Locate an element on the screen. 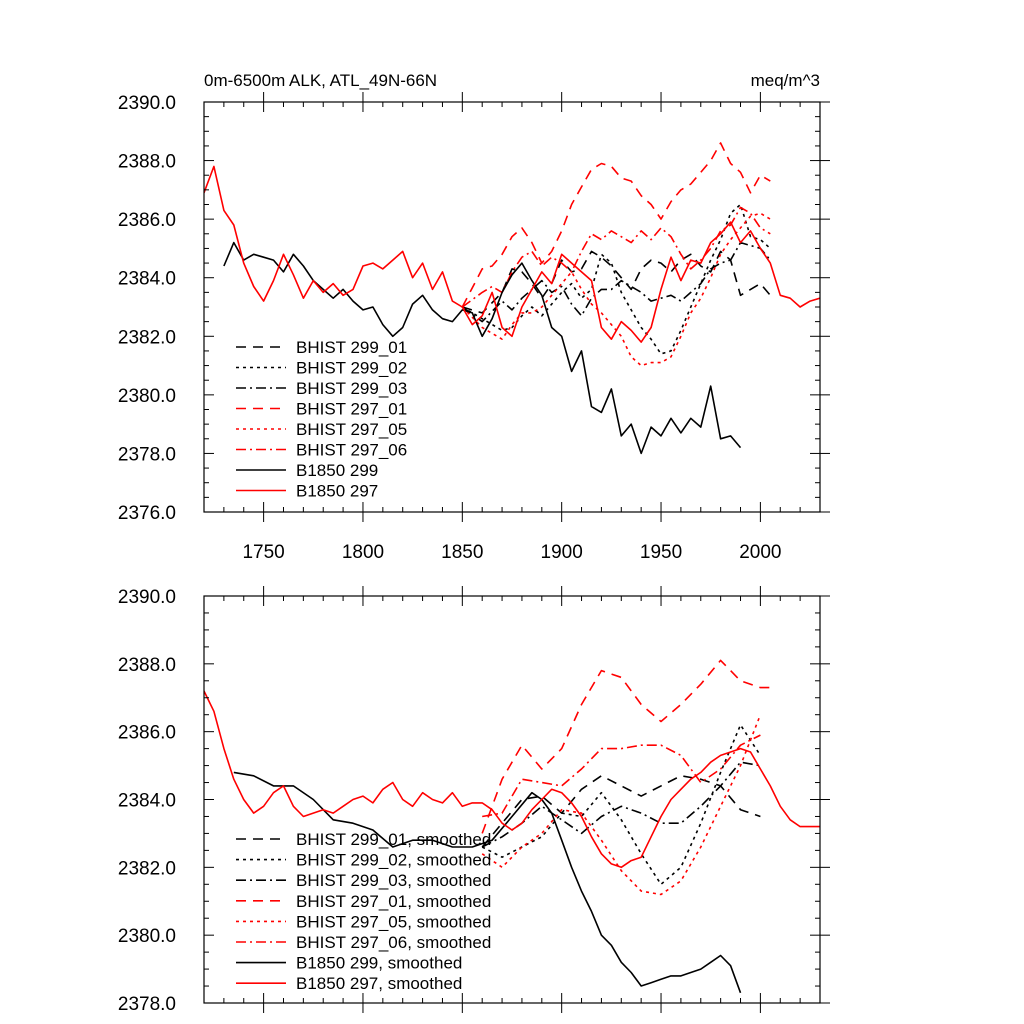  legend-label: BHIST 299_01, smoothed is located at coordinates (393, 839).